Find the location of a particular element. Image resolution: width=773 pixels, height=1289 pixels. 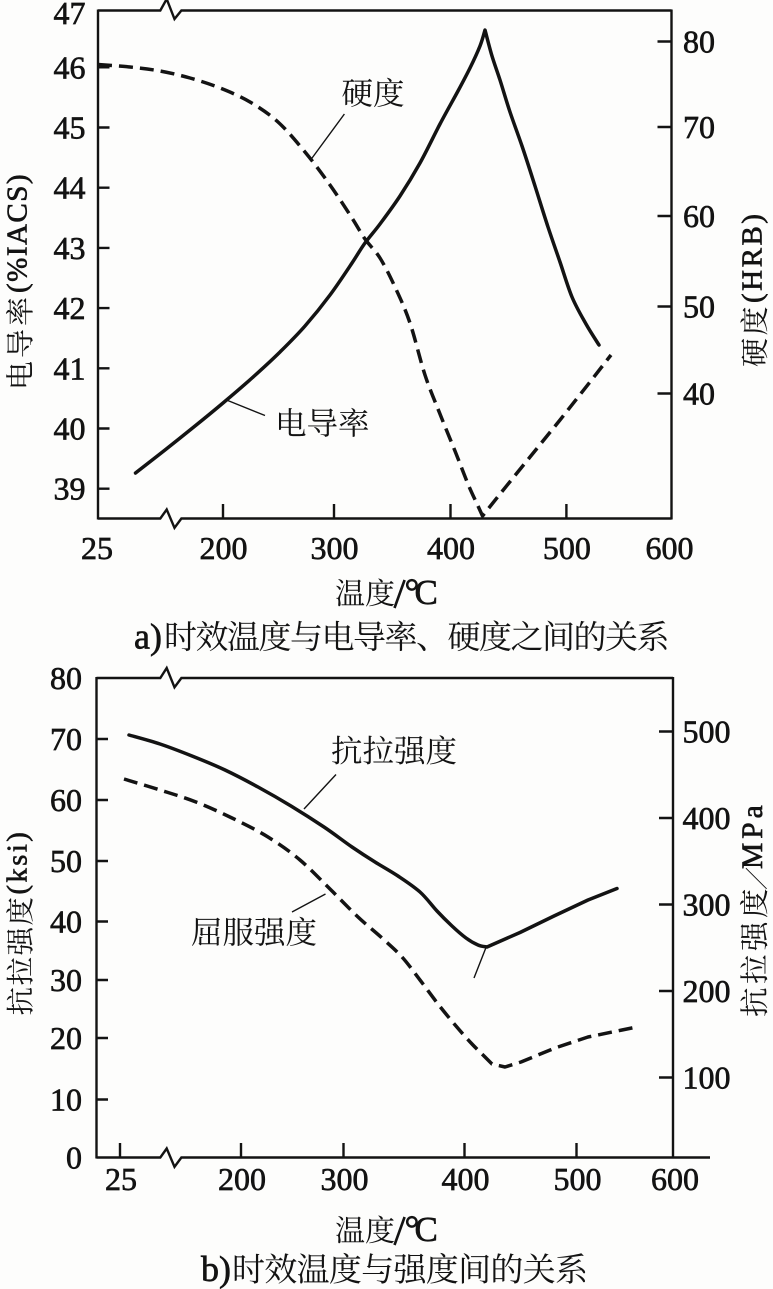

svg-text: 43 is located at coordinates (70, 248).